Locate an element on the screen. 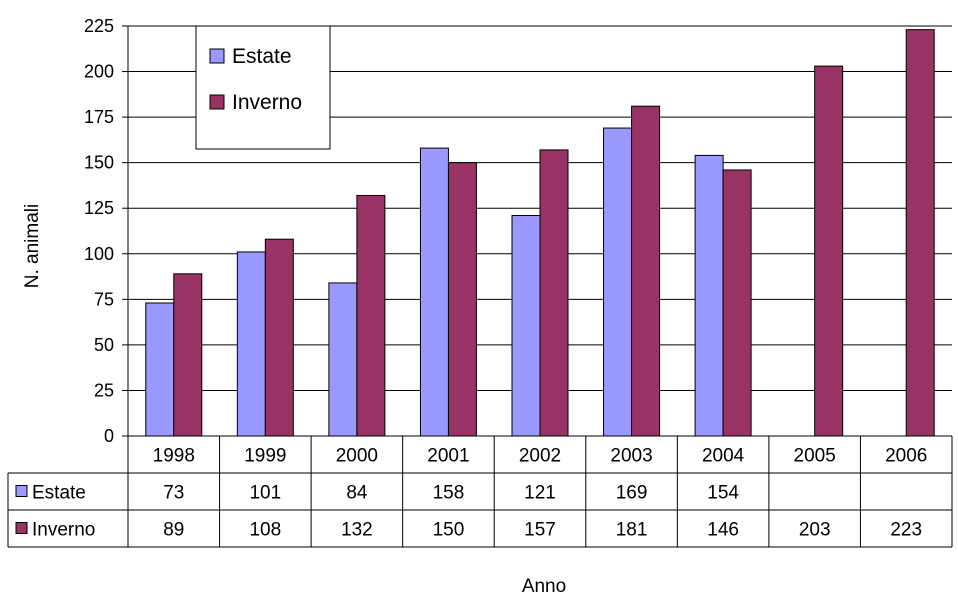 The width and height of the screenshot is (958, 601). data-label: 146 is located at coordinates (723, 530).